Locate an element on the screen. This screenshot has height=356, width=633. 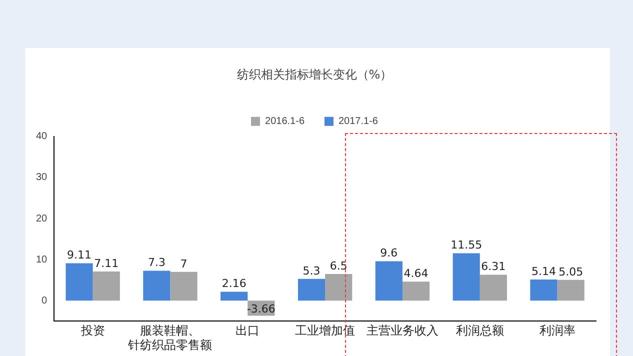
data-label: 9.11 is located at coordinates (79, 255).